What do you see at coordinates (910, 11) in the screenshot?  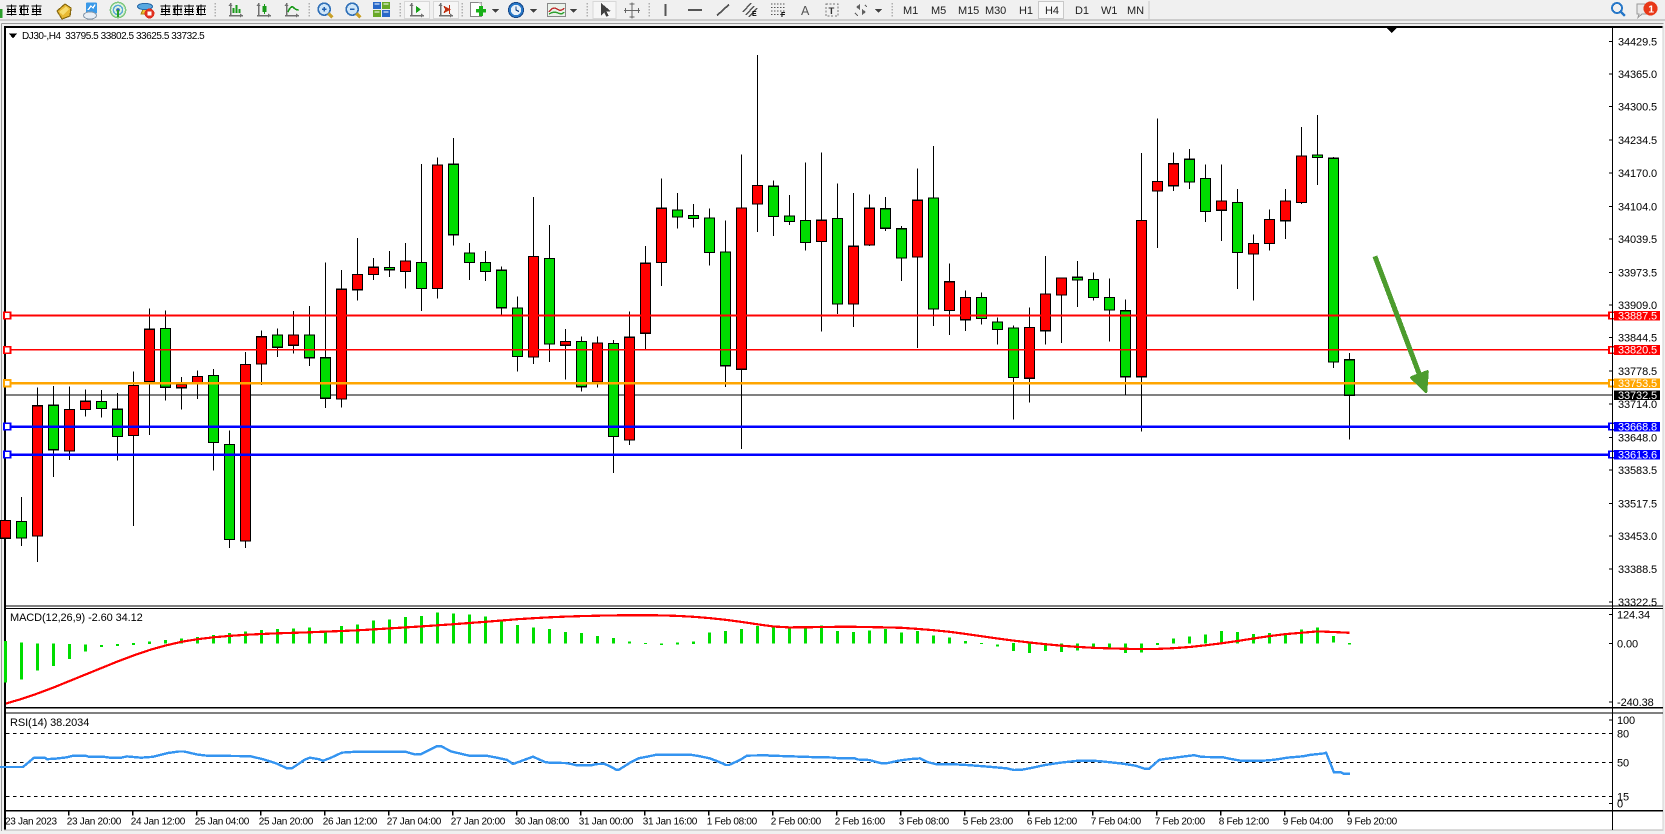 I see `svg-text: M1` at bounding box center [910, 11].